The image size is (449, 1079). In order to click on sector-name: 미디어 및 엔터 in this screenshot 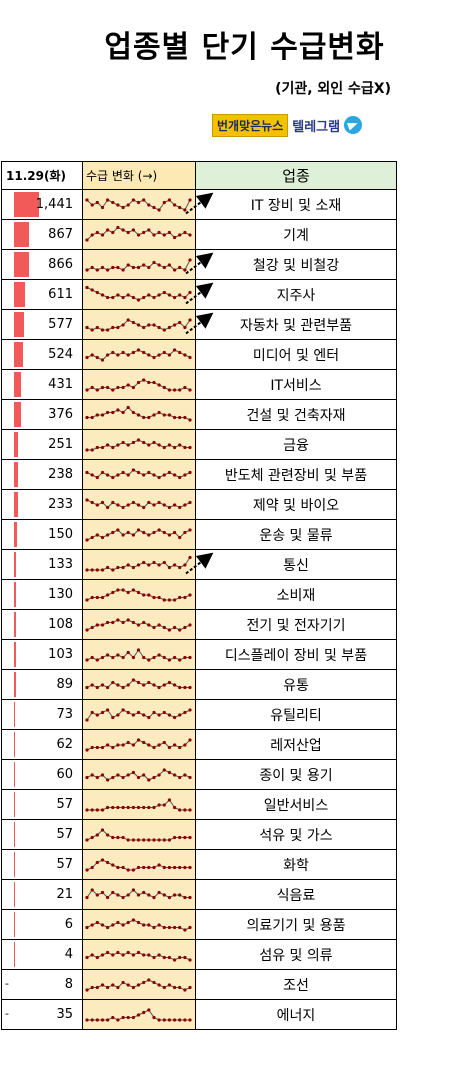, I will do `click(296, 354)`.